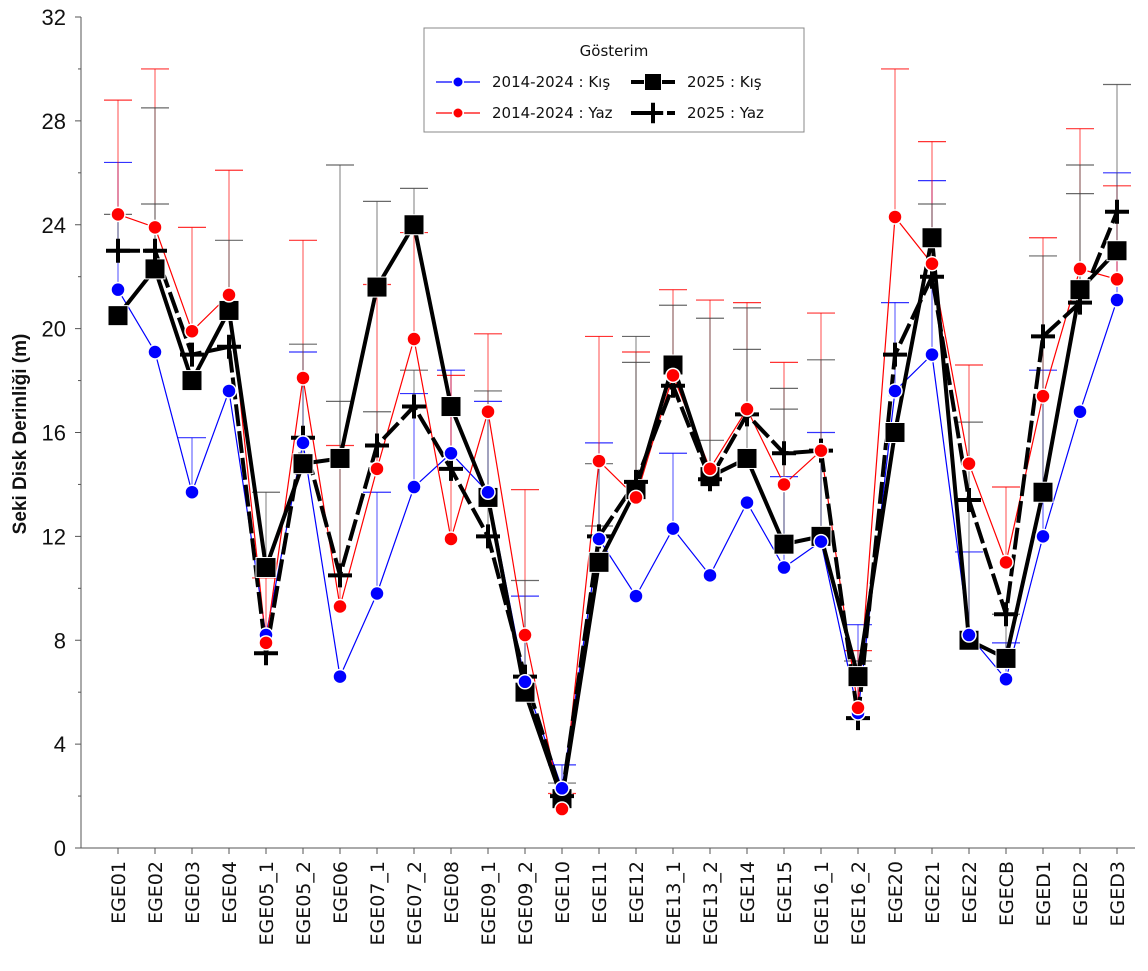  Describe the element at coordinates (600, 892) in the screenshot. I see `x-tick-label: EGE11` at that location.